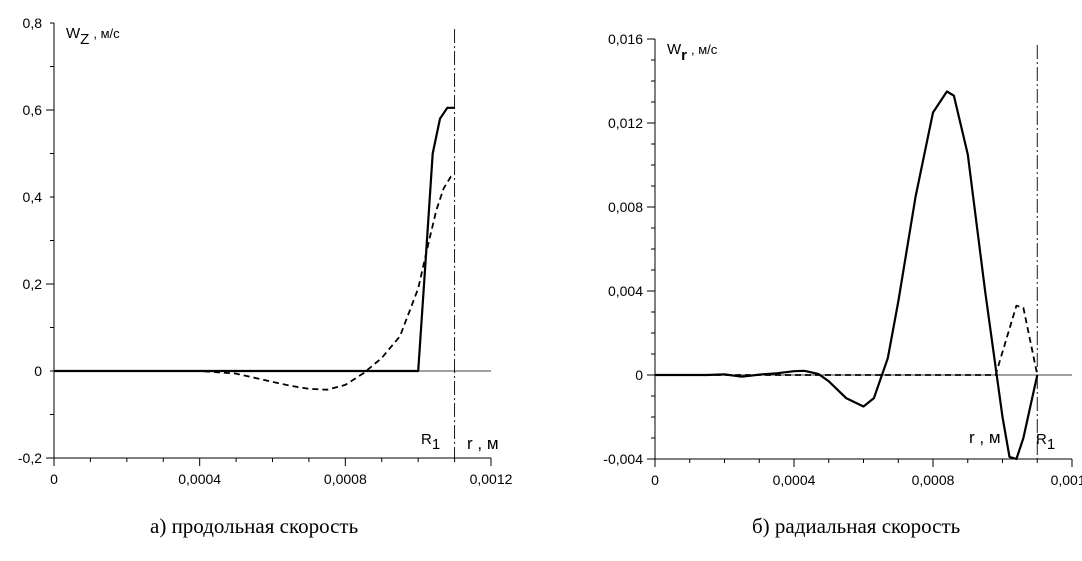 This screenshot has width=1082, height=561. I want to click on caption-longitudinal: а) продольная скорость, so click(254, 526).